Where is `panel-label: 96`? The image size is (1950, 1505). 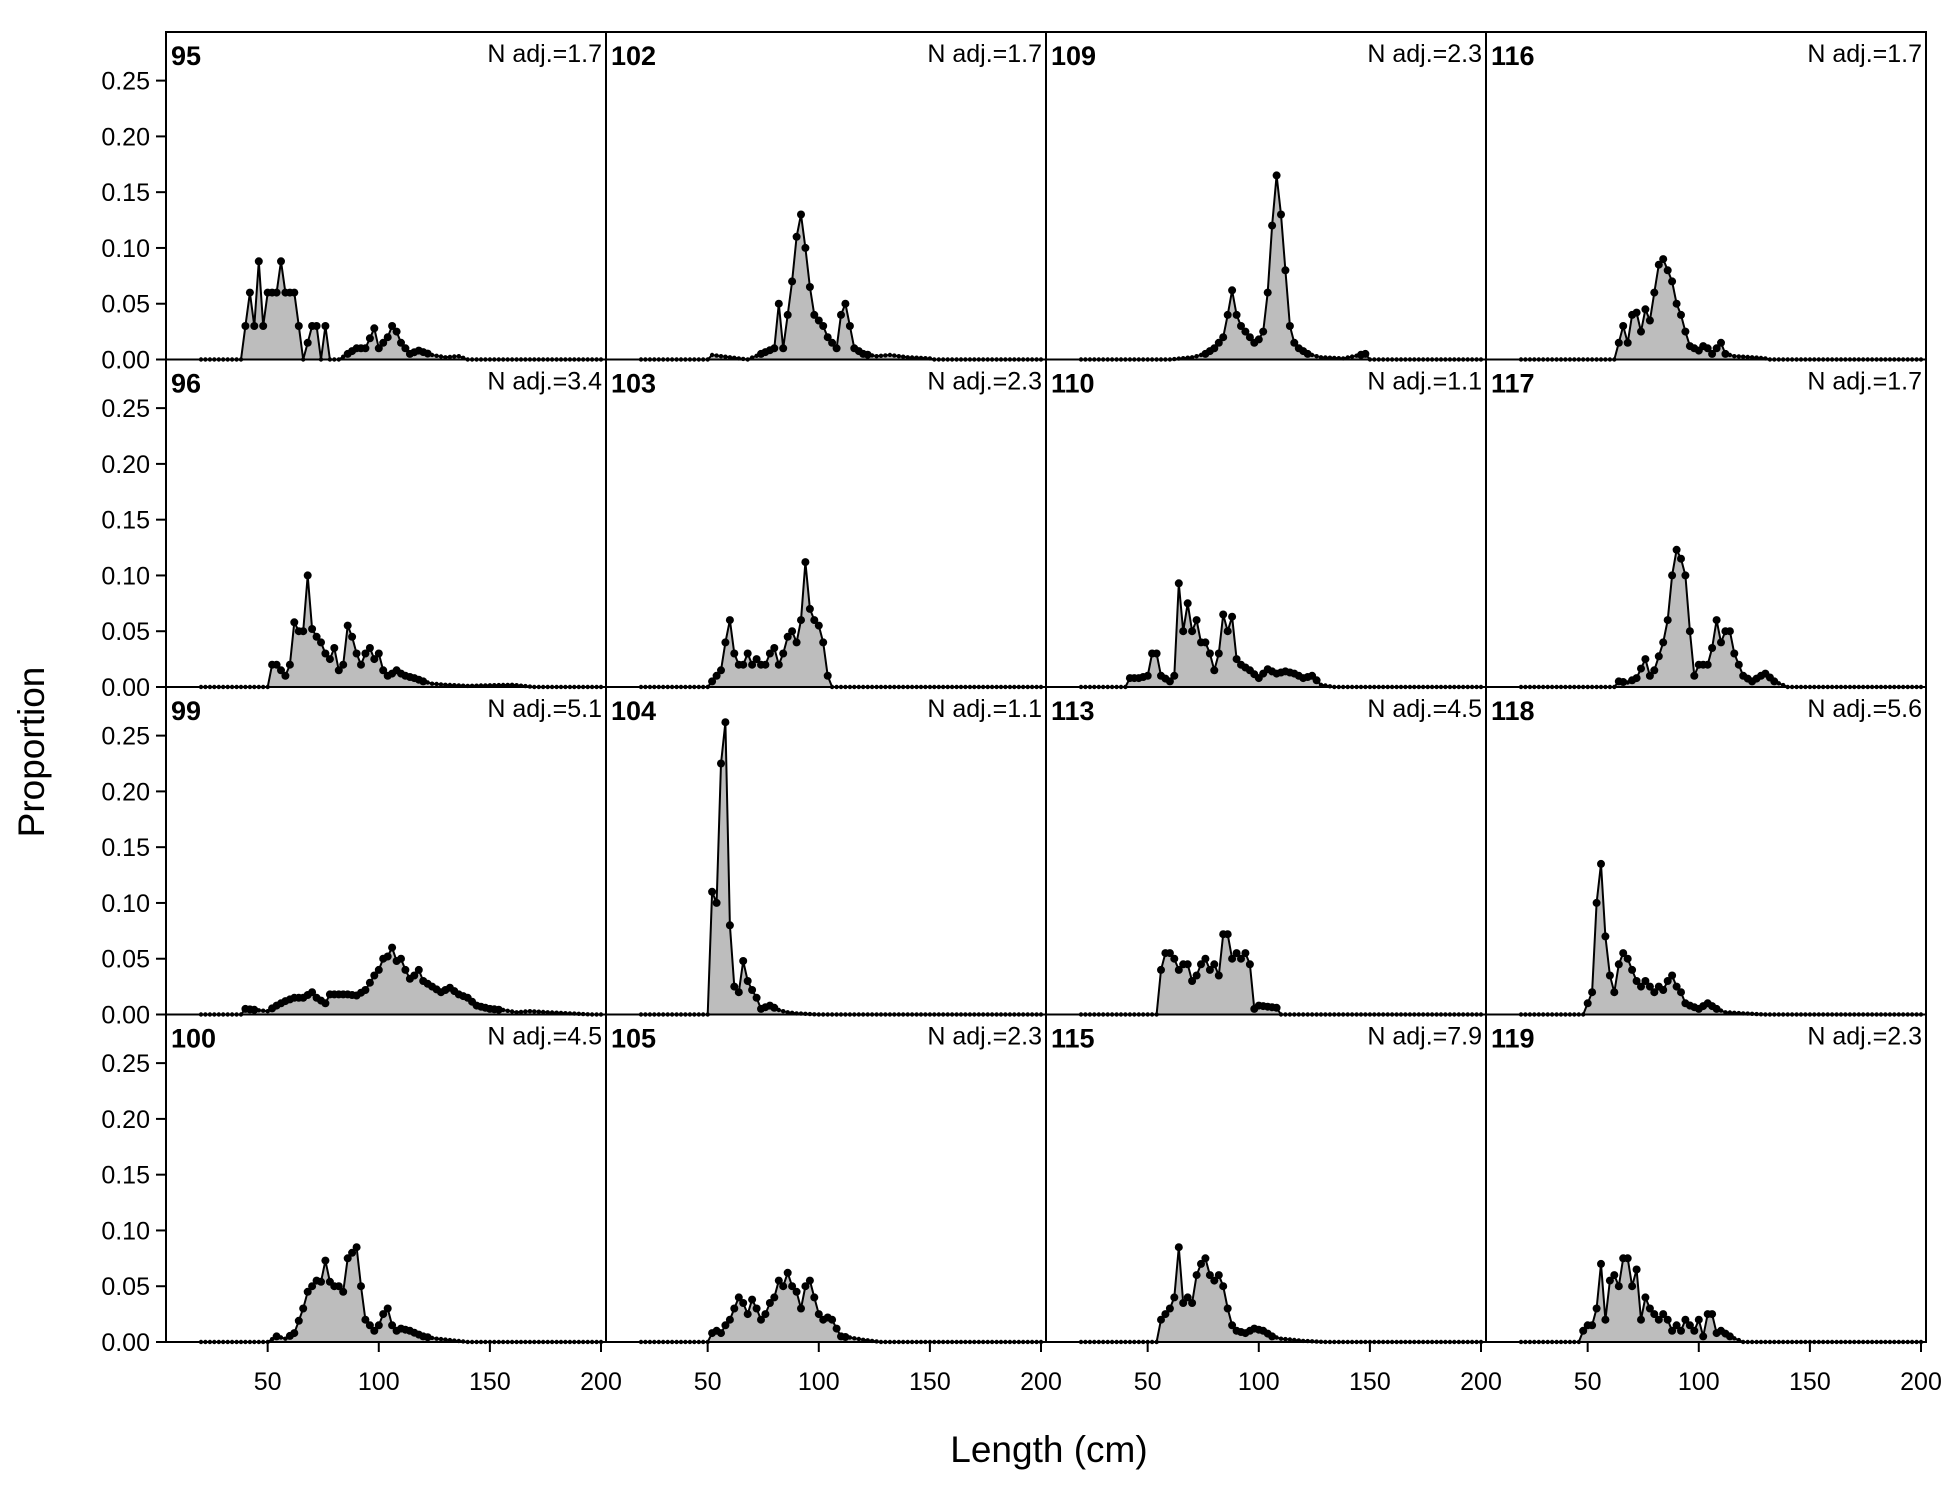
panel-label: 96 is located at coordinates (186, 384).